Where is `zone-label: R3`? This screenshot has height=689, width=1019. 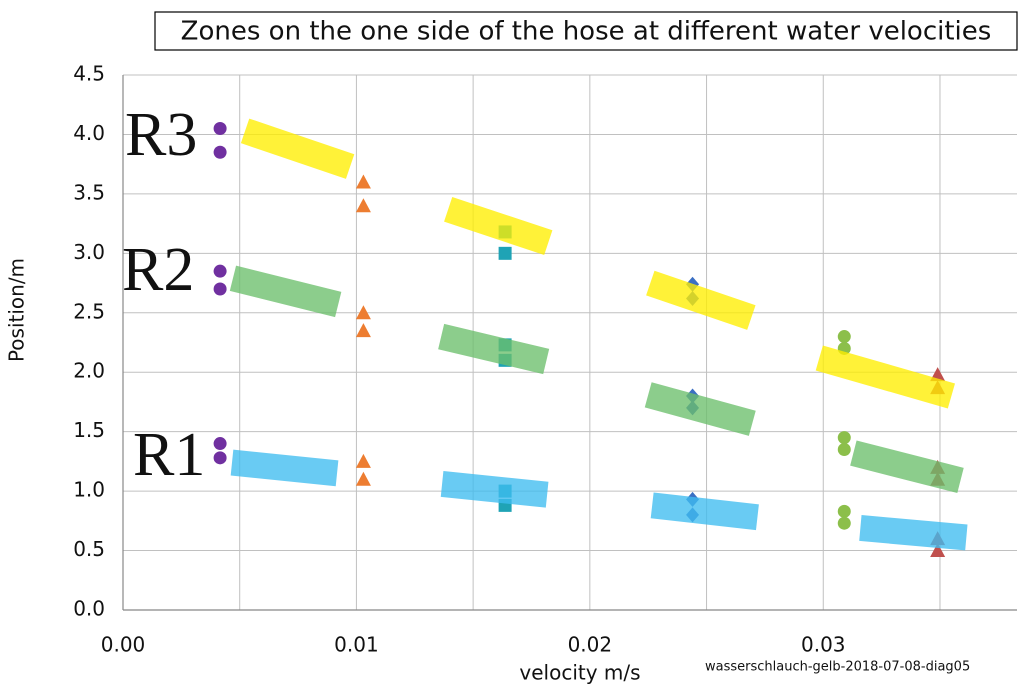
zone-label: R3 is located at coordinates (161, 135).